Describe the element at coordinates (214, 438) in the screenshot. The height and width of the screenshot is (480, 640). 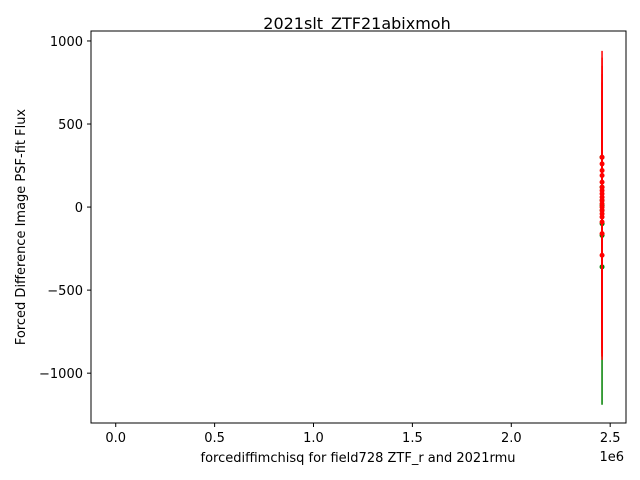
I see `x-tick-label: 0.5` at that location.